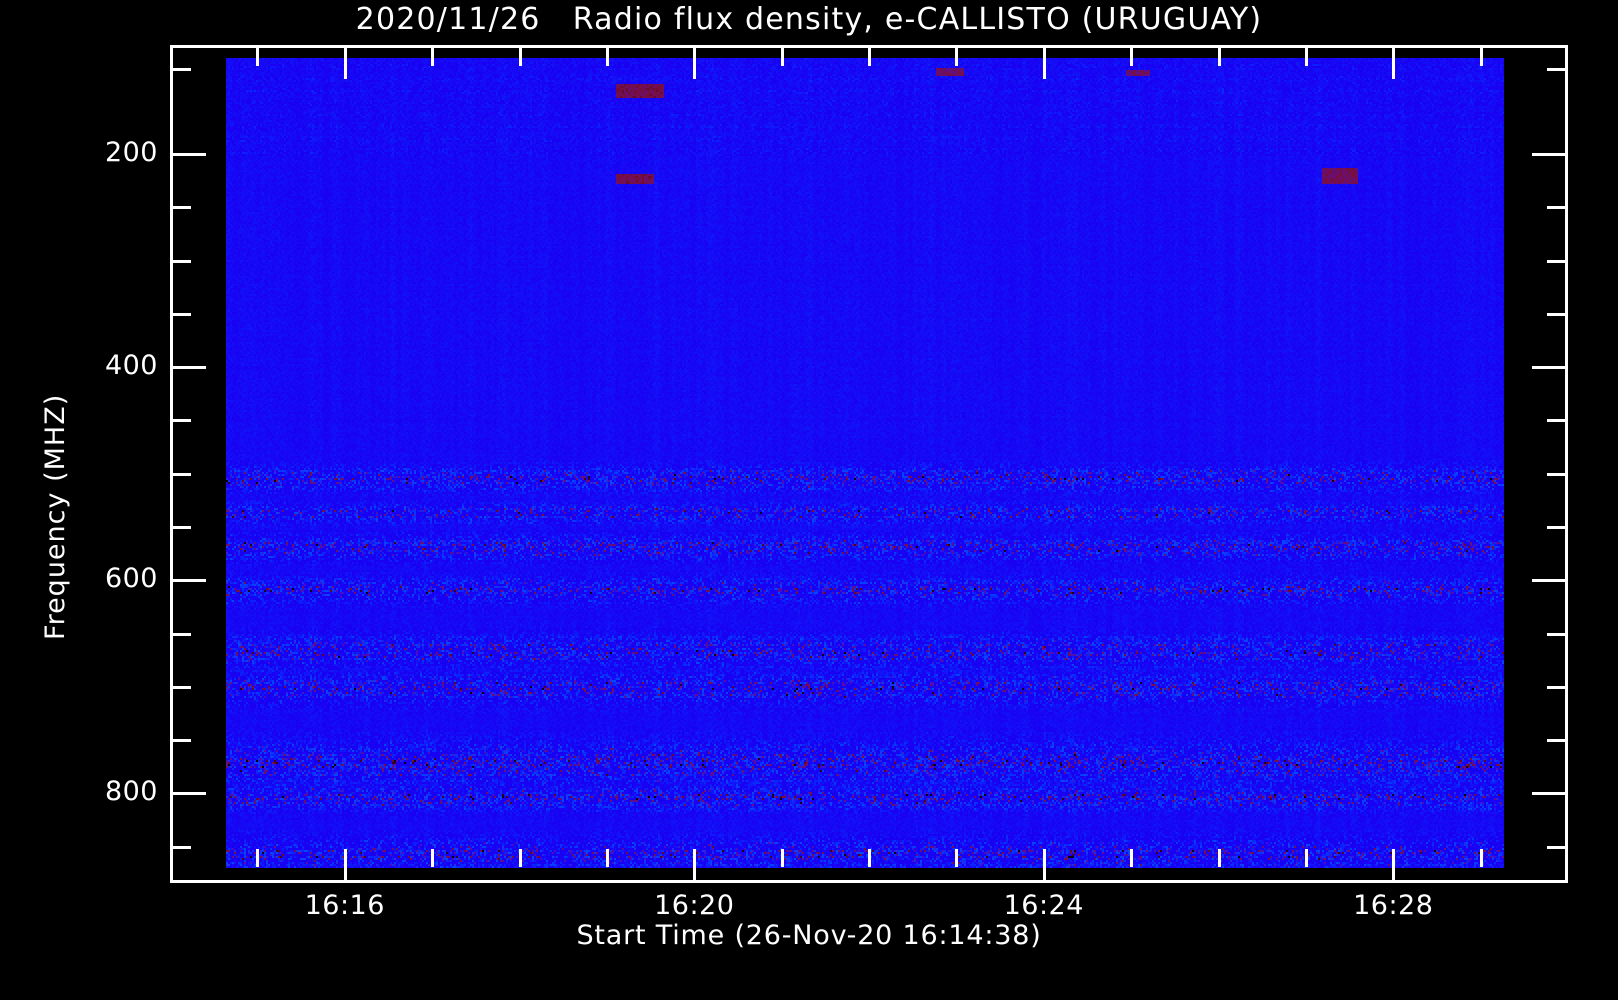 The width and height of the screenshot is (1618, 1000). What do you see at coordinates (809, 935) in the screenshot?
I see `x-axis-title: Start Time (26-Nov-20 16:14:38)` at bounding box center [809, 935].